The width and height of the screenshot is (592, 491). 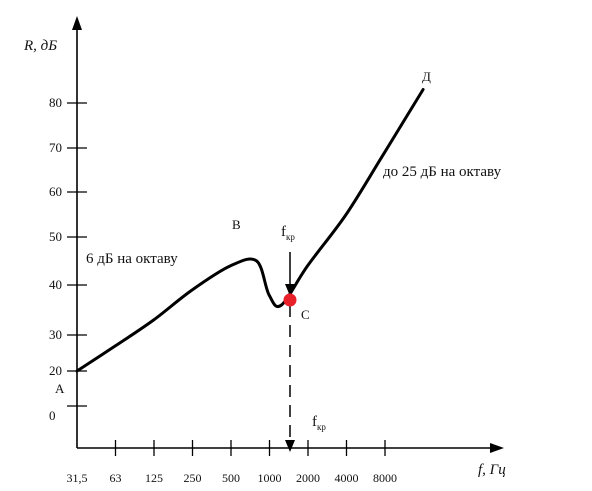 I want to click on x-tick-label: 31,5, so click(x=77, y=478).